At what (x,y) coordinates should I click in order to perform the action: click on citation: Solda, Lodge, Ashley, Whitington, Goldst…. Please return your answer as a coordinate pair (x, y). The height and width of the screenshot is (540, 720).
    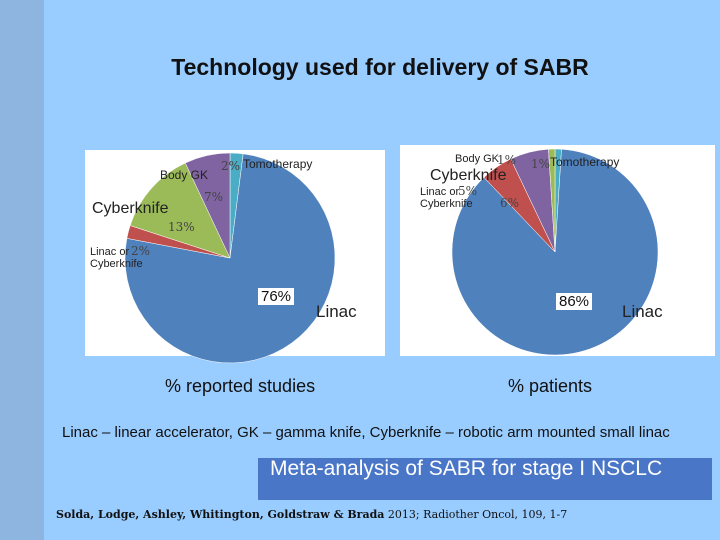
    Looking at the image, I should click on (311, 514).